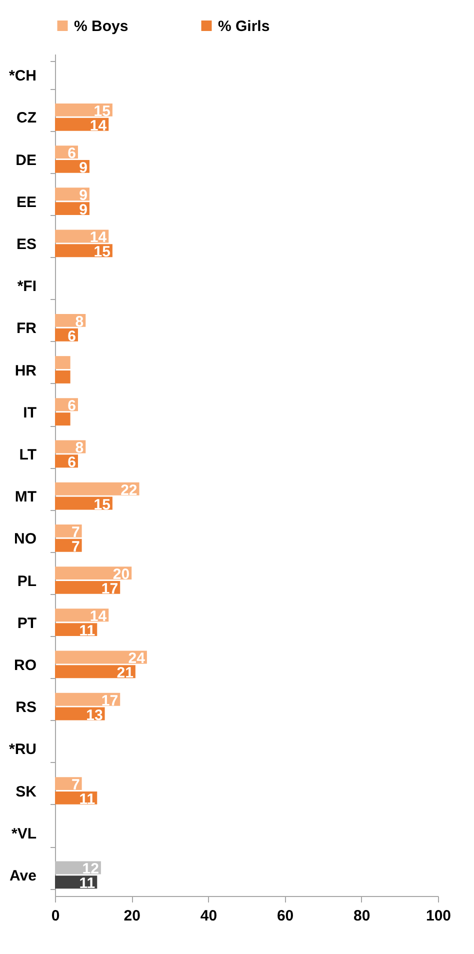 The image size is (474, 954). Describe the element at coordinates (26, 791) in the screenshot. I see `y-tick-label: SK` at that location.